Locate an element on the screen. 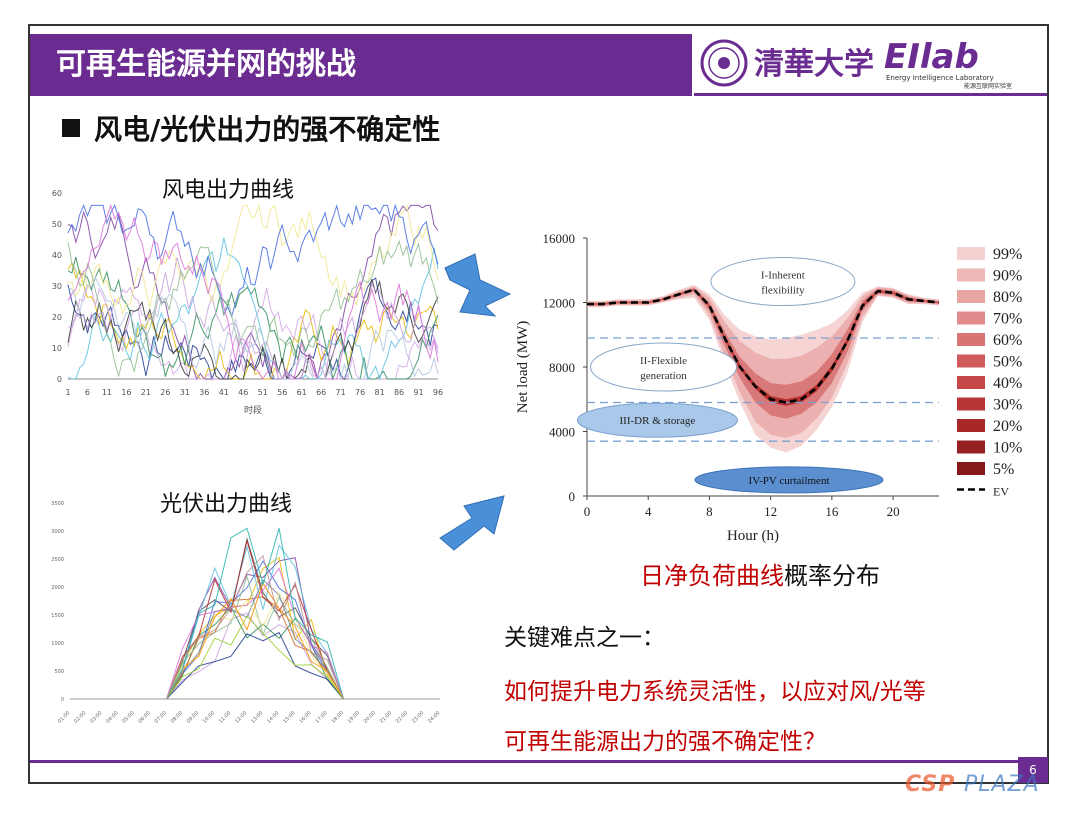 The image size is (1080, 815). wind-x-label: 时段 is located at coordinates (253, 410).